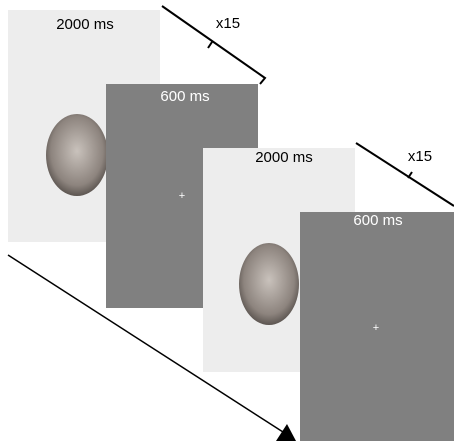 The image size is (454, 441). What do you see at coordinates (286, 432) in the screenshot?
I see `arrow-head` at bounding box center [286, 432].